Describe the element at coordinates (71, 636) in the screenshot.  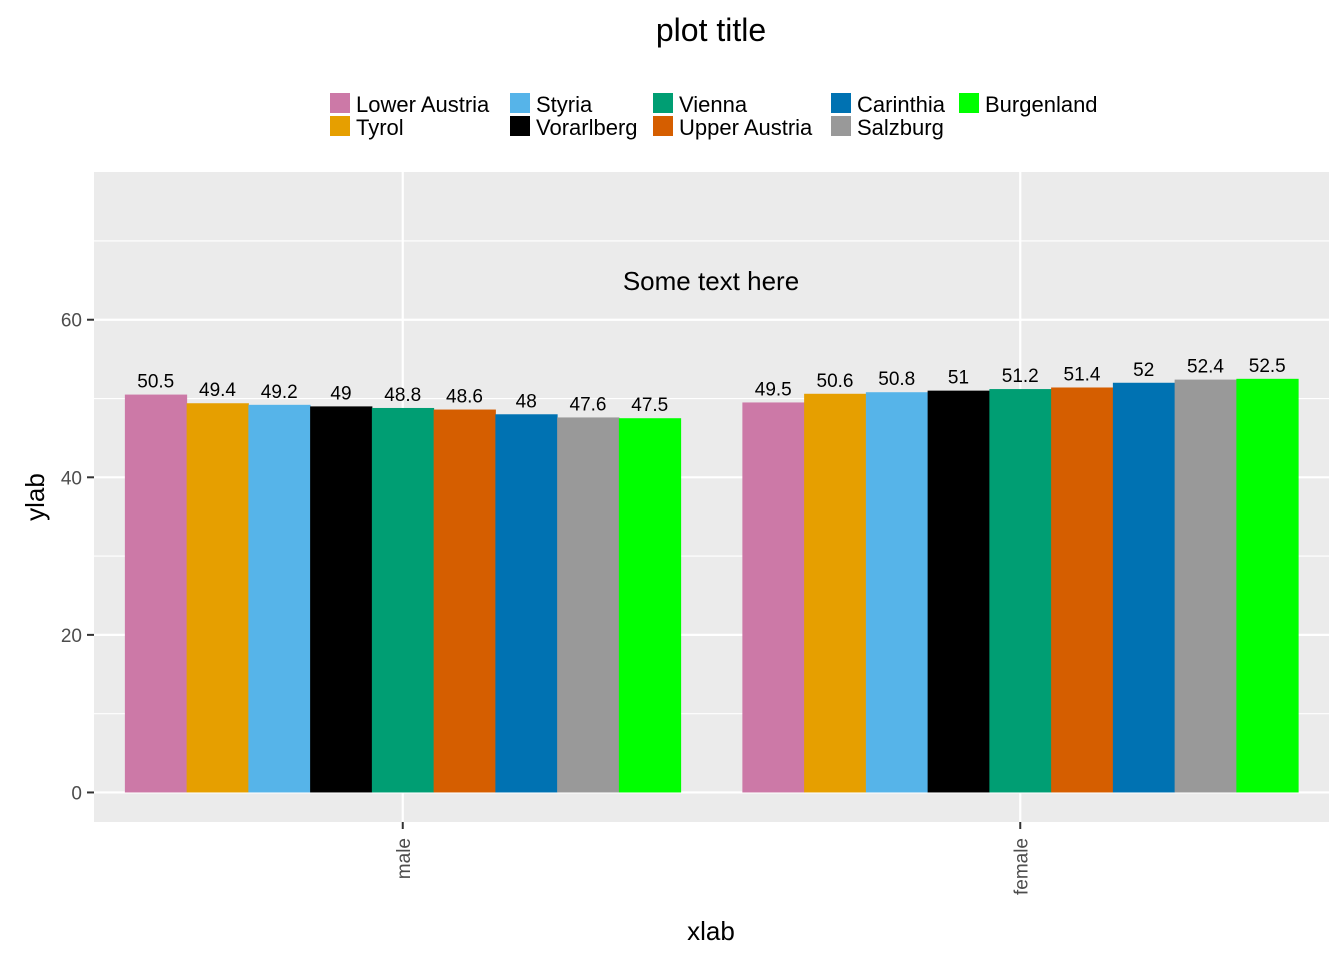
I see `y-tick-label: 20` at that location.